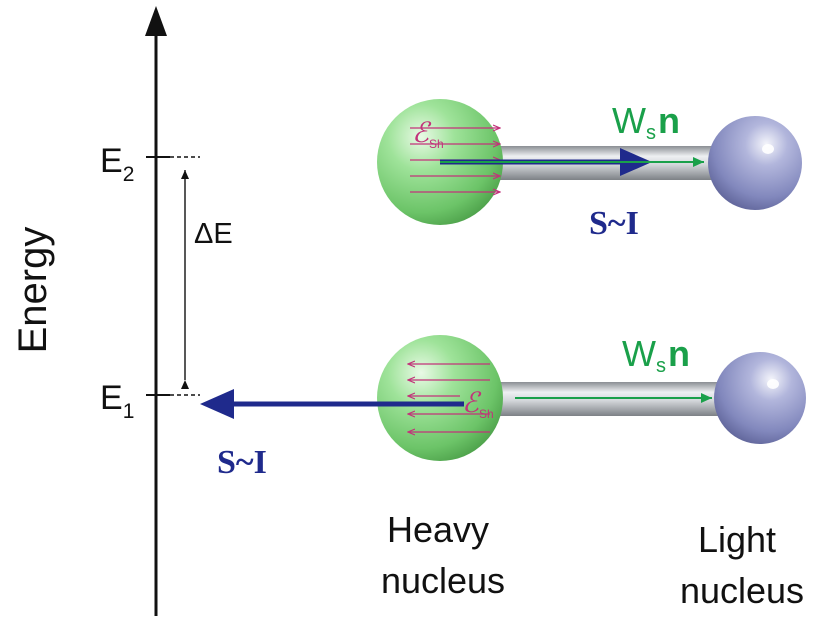 Image resolution: width=823 pixels, height=621 pixels. What do you see at coordinates (217, 404) in the screenshot?
I see `lower-spin-arrow-head` at bounding box center [217, 404].